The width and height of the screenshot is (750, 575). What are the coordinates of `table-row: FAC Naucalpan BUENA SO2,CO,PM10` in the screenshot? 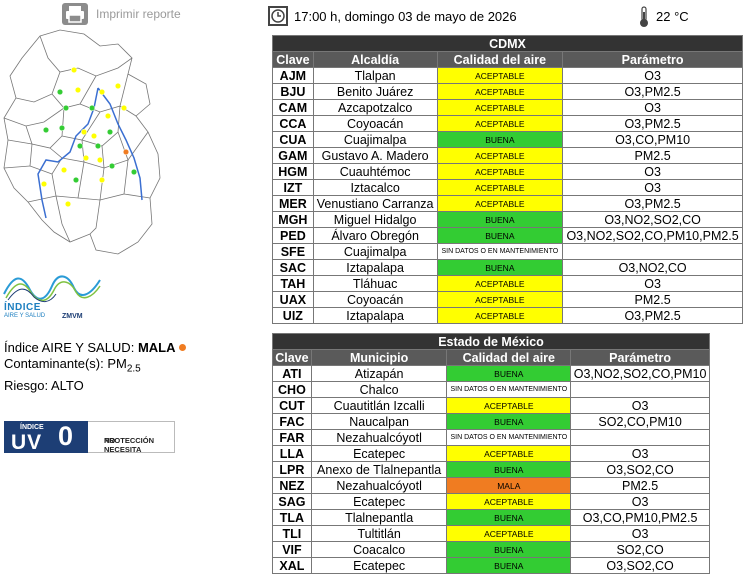 It's located at (491, 421).